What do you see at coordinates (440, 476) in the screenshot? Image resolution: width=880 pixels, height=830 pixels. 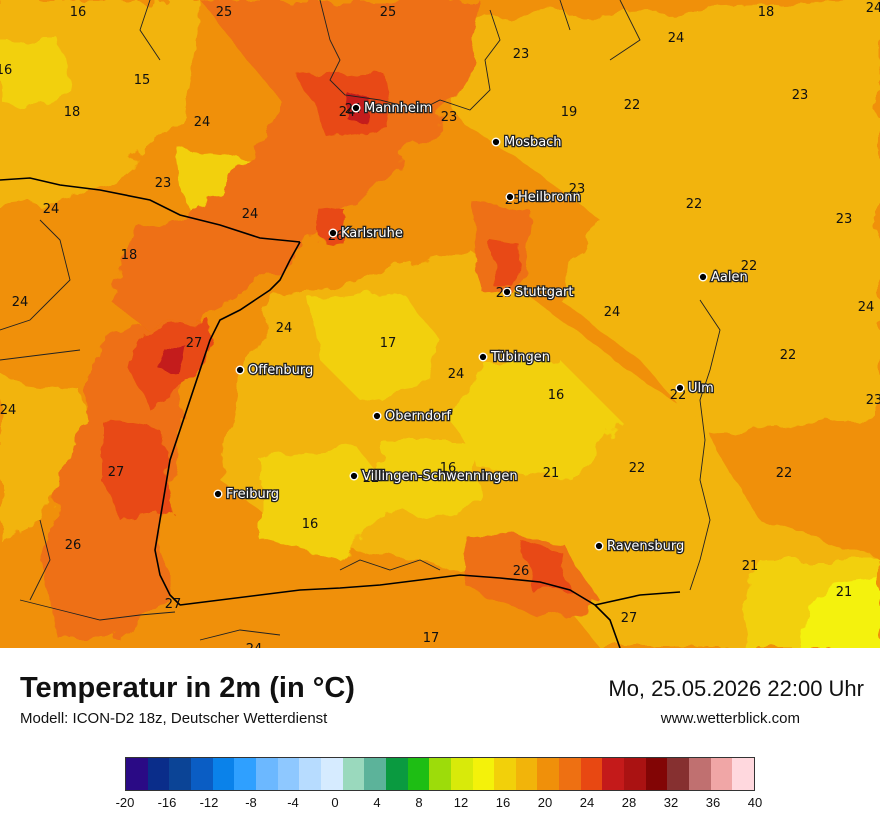 I see `city-label: Villingen-Schwenningen` at bounding box center [440, 476].